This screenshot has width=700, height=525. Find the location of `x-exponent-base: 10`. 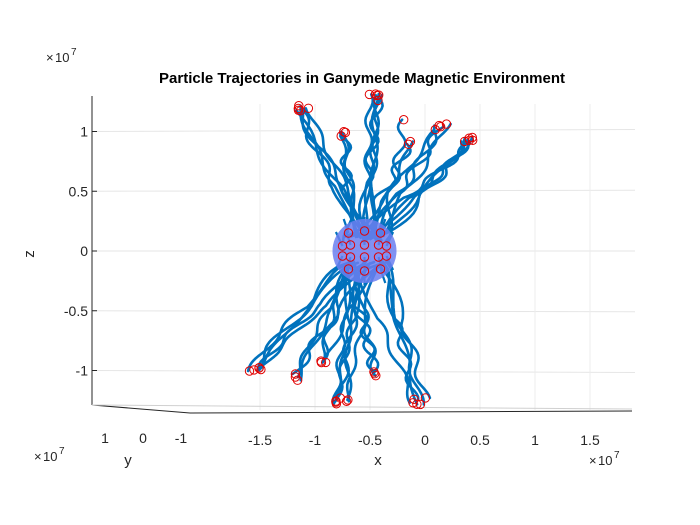

x-exponent-base: 10 is located at coordinates (605, 460).